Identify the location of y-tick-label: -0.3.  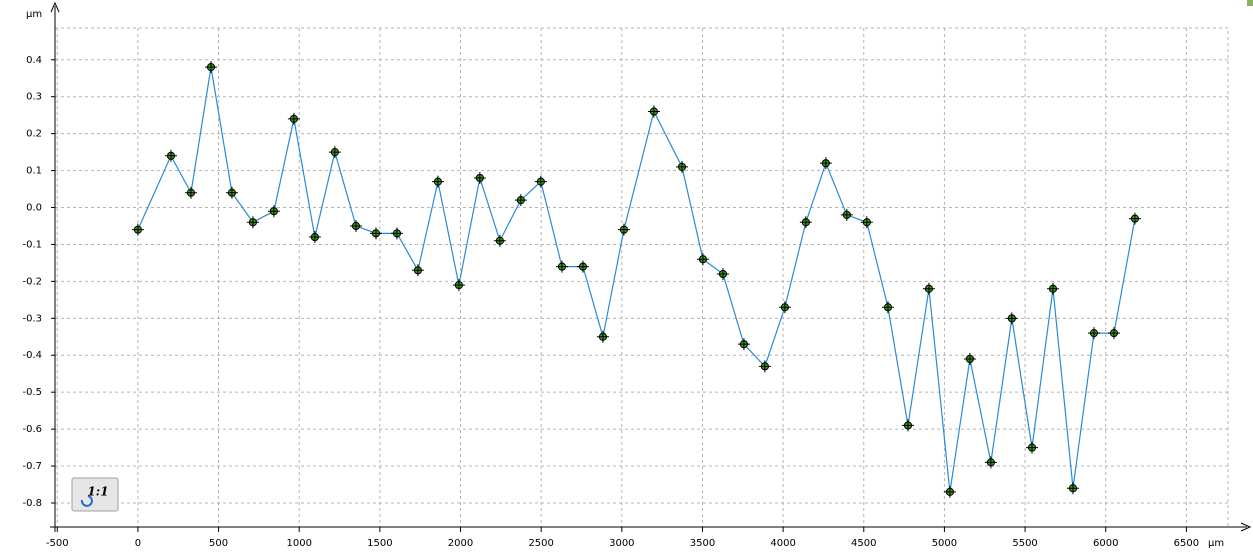
(32, 318).